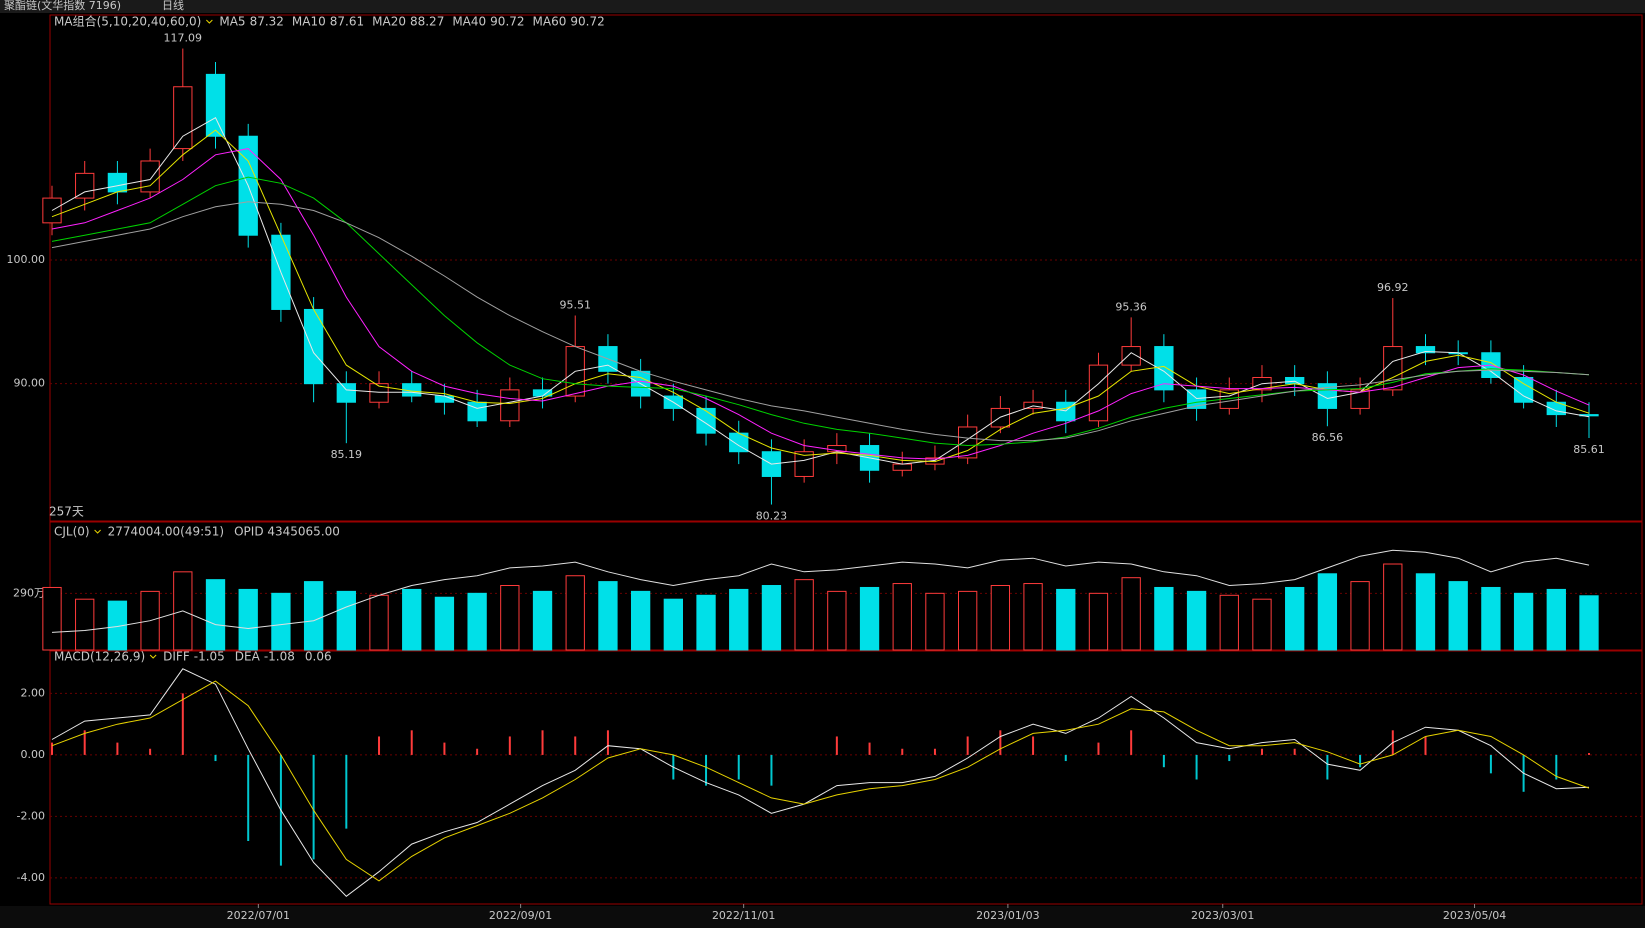 The width and height of the screenshot is (1645, 928). What do you see at coordinates (173, 6) in the screenshot?
I see `period-selector: 日线` at bounding box center [173, 6].